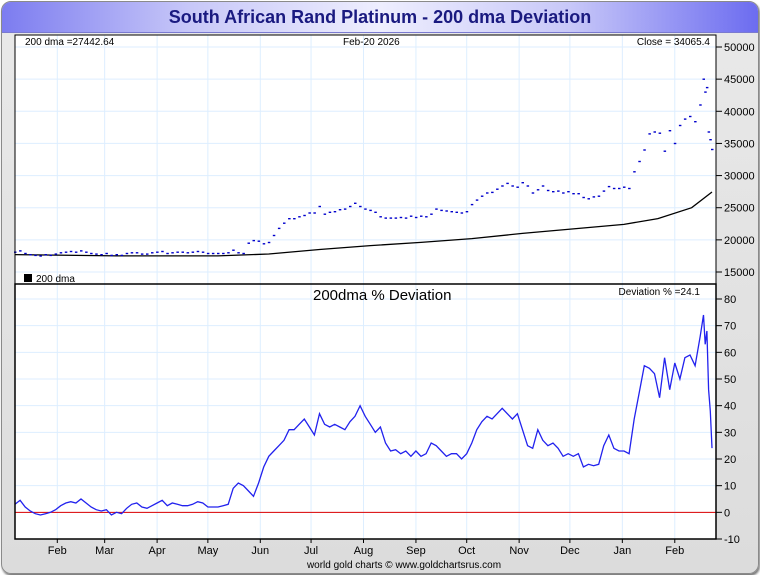 This screenshot has height=575, width=760. I want to click on deviation-readout: Deviation % =24.1, so click(660, 292).